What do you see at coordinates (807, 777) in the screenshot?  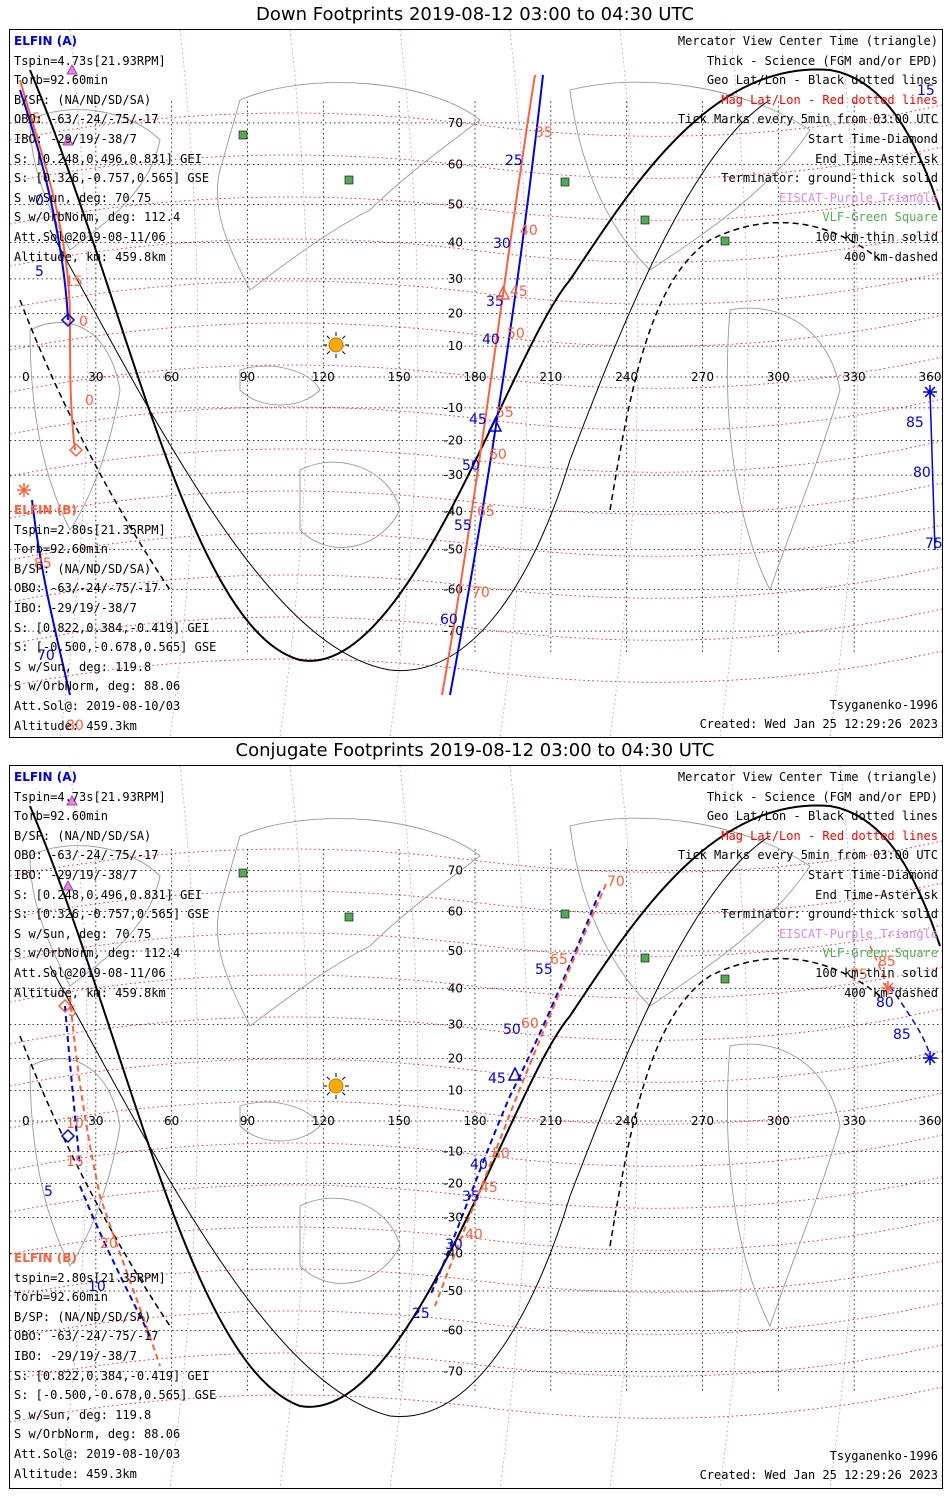 I see `legend-view-center: Mercator View Center Time (triangle)` at bounding box center [807, 777].